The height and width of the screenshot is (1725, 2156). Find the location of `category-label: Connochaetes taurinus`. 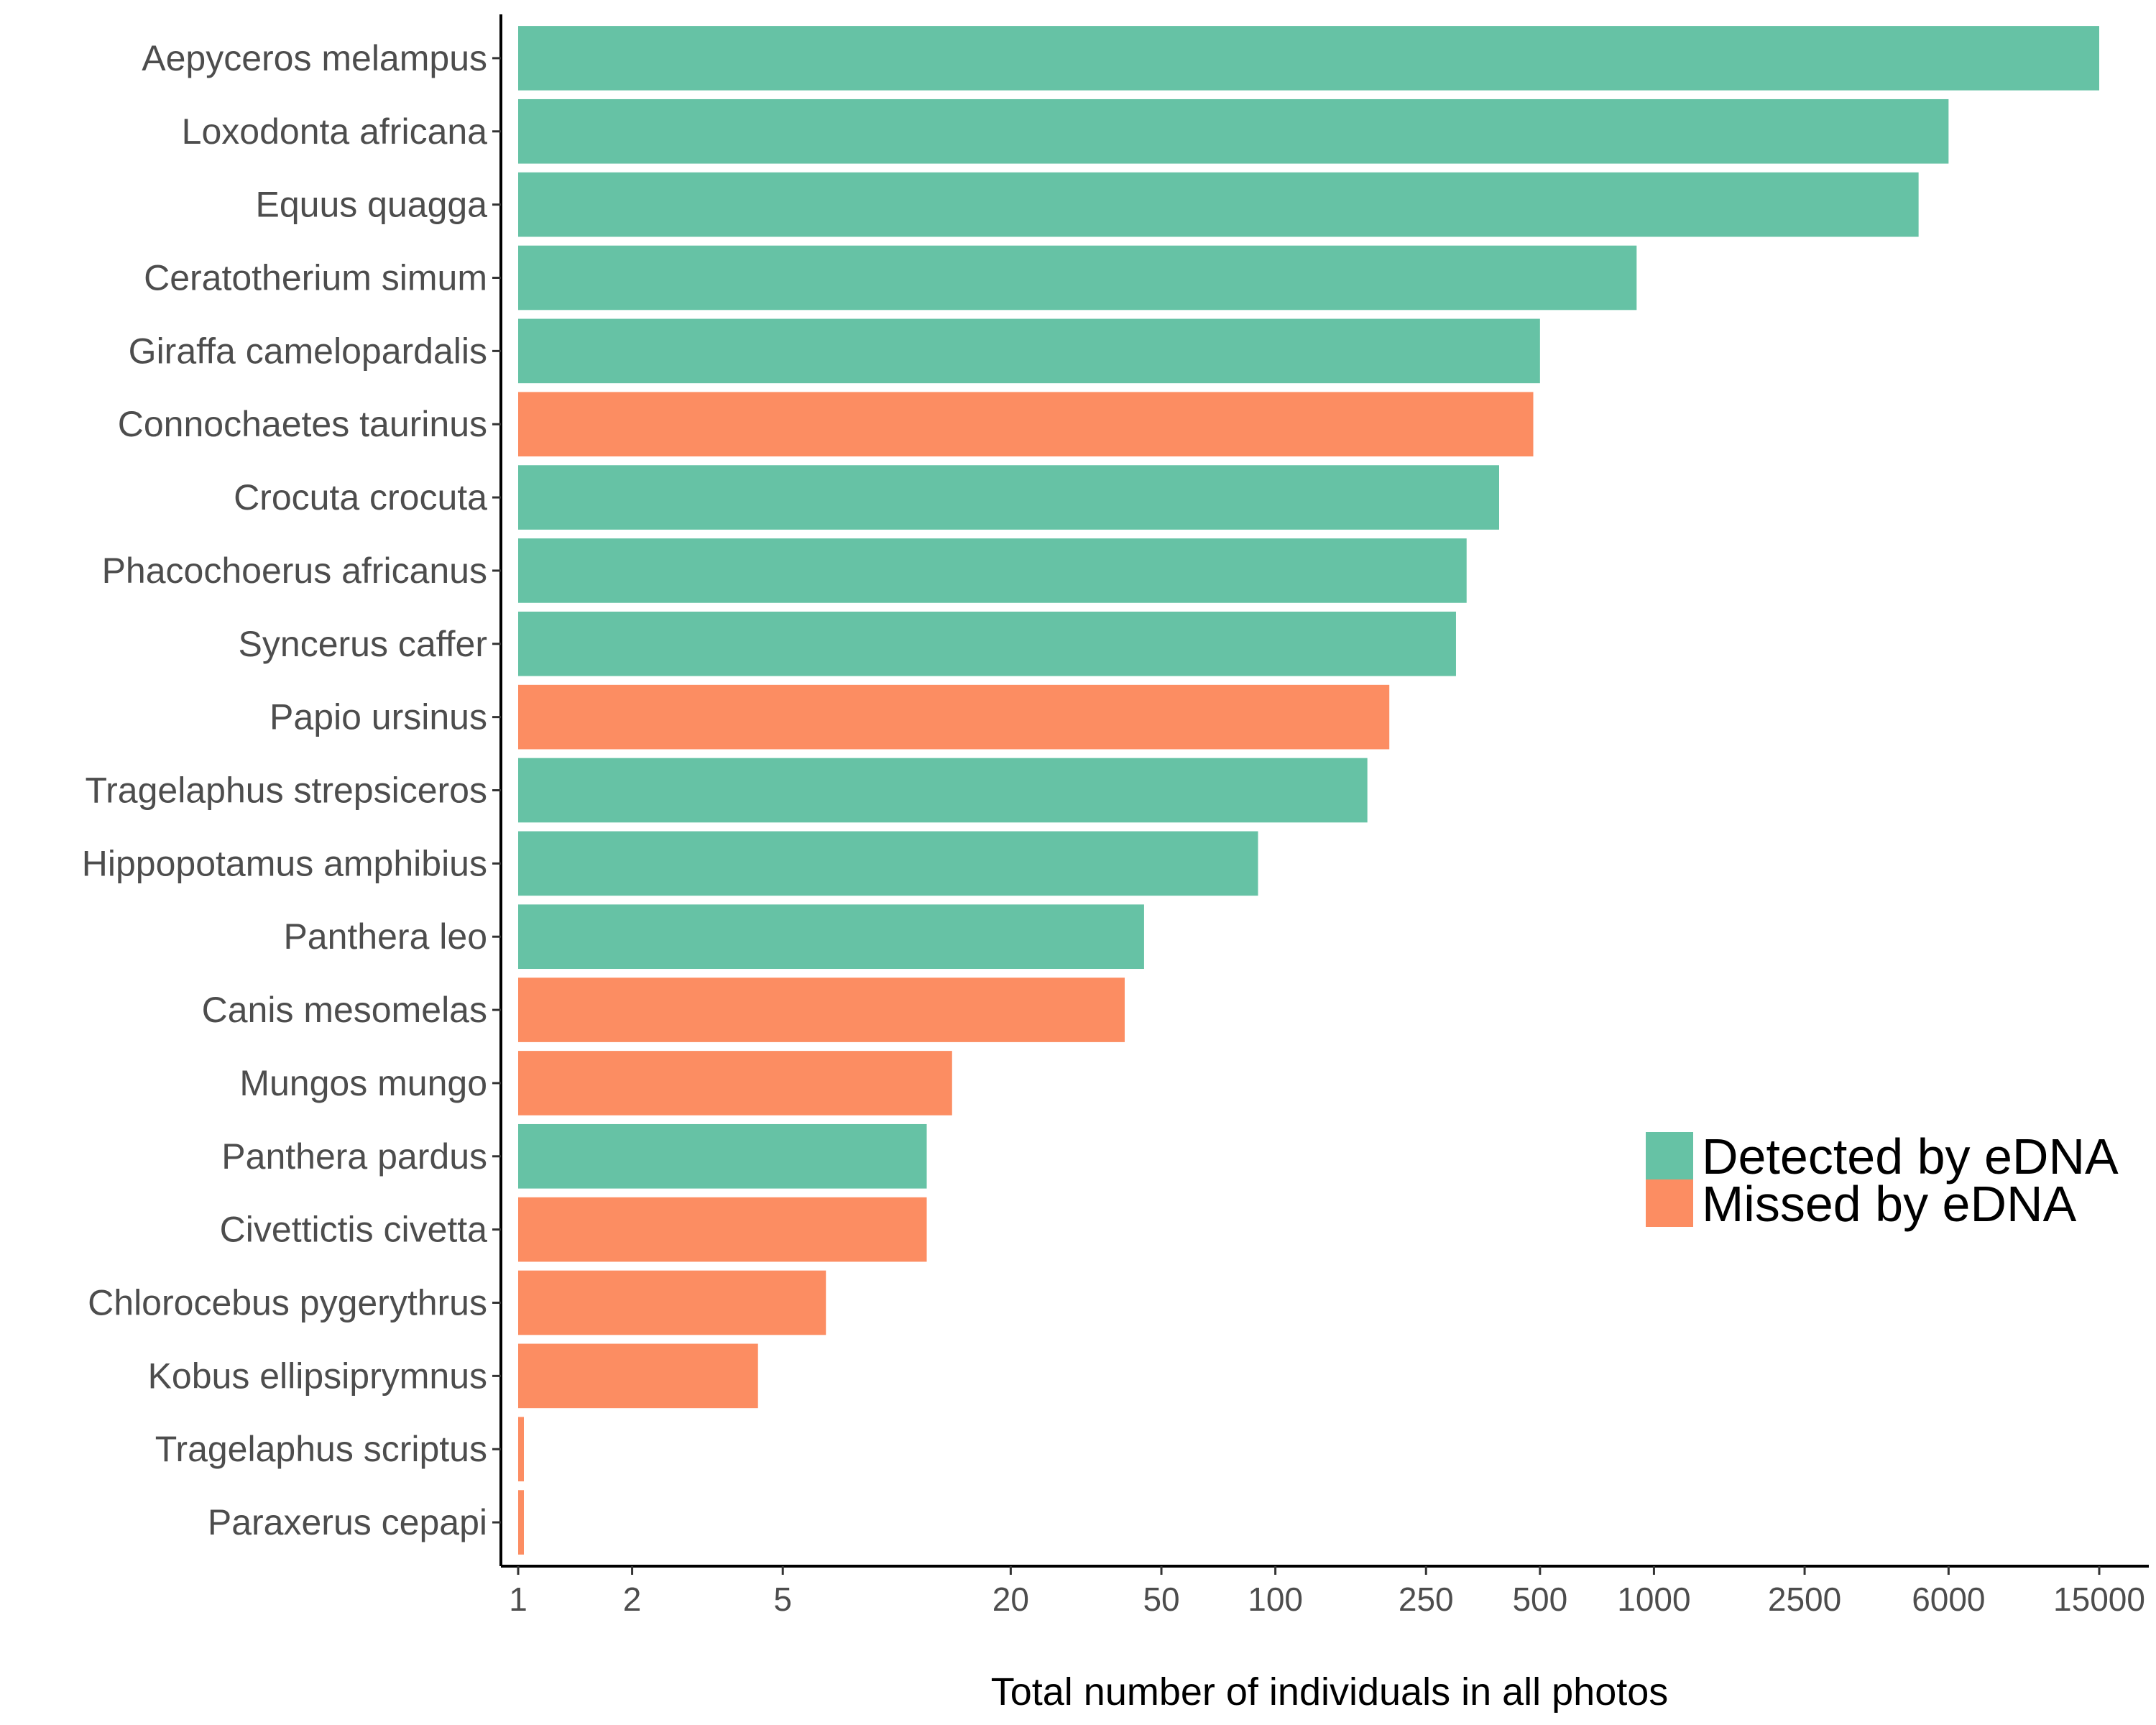

category-label: Connochaetes taurinus is located at coordinates (302, 424).